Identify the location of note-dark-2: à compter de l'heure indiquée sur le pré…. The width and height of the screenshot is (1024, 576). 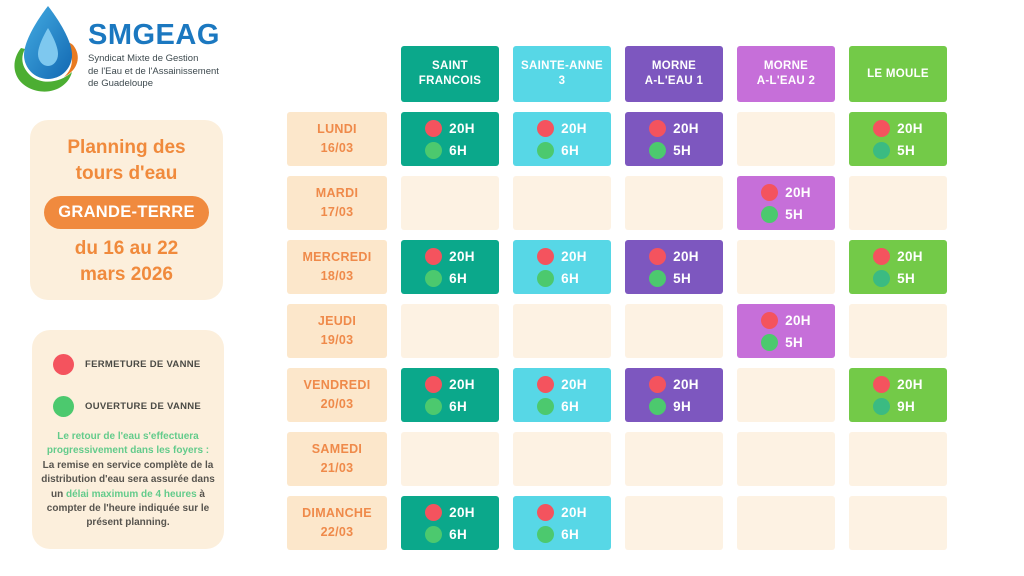
(128, 508).